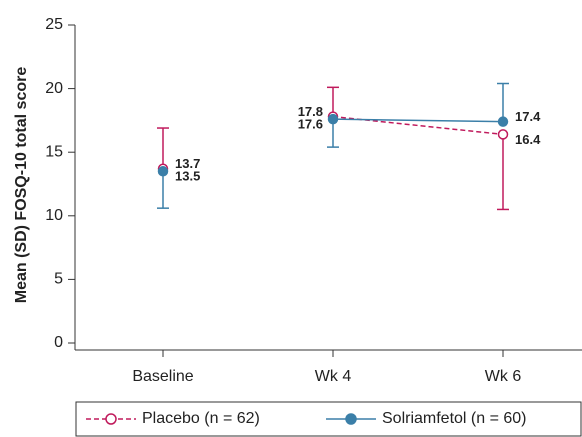  Describe the element at coordinates (310, 124) in the screenshot. I see `value-label: 17.6` at that location.